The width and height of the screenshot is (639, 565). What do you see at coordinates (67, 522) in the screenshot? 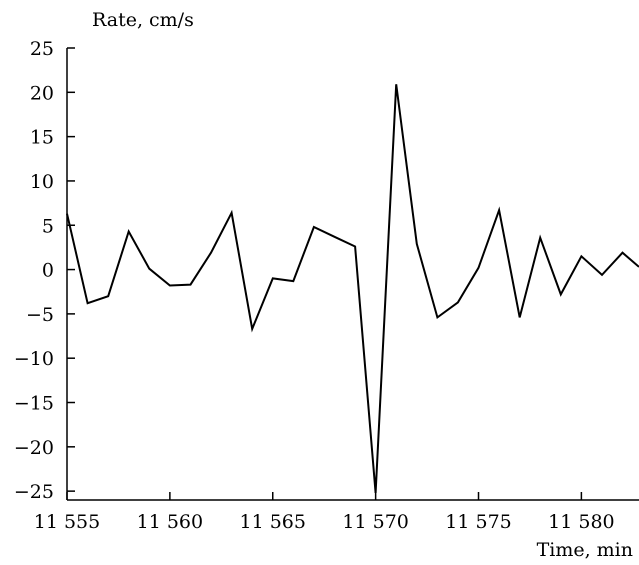
I see `x-tick-label: 11 555` at bounding box center [67, 522].